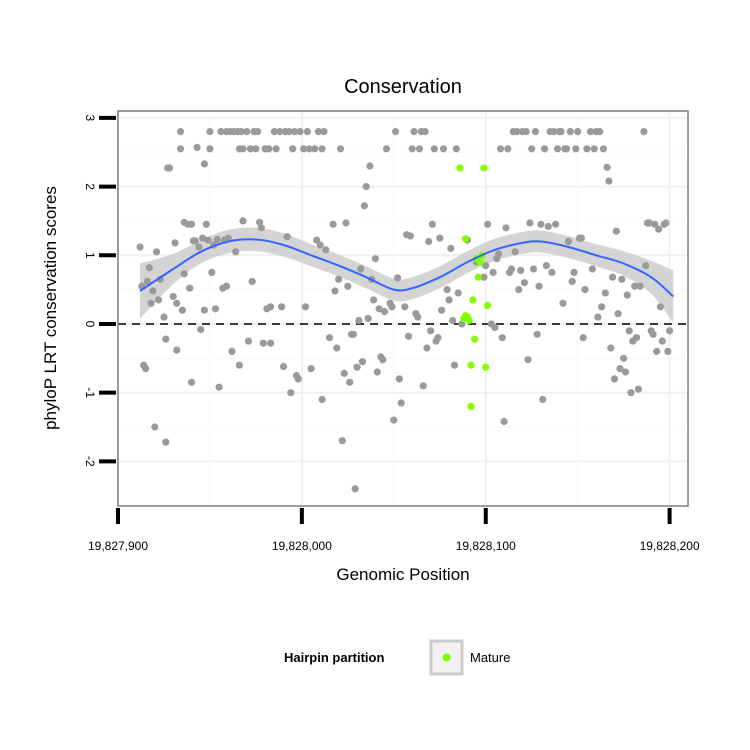 Image resolution: width=750 pixels, height=750 pixels. I want to click on legend-key-box, so click(446, 657).